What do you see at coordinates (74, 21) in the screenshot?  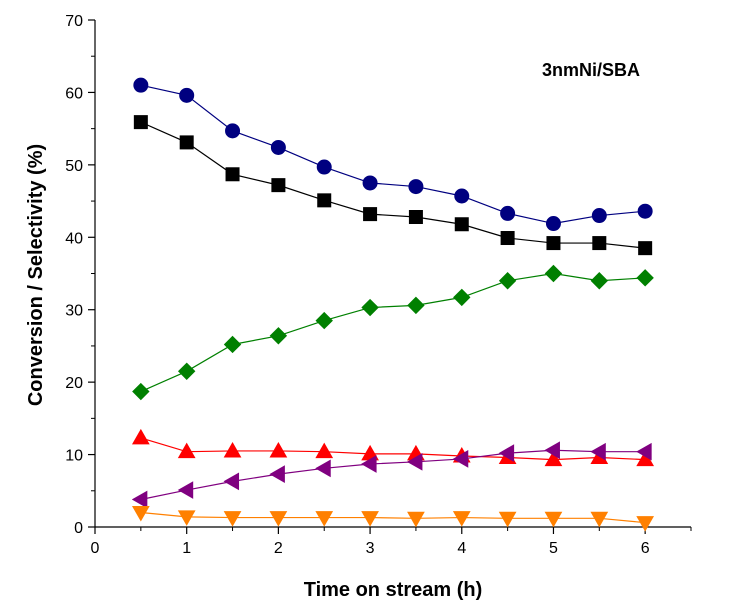 I see `y-tick-label: 70` at bounding box center [74, 21].